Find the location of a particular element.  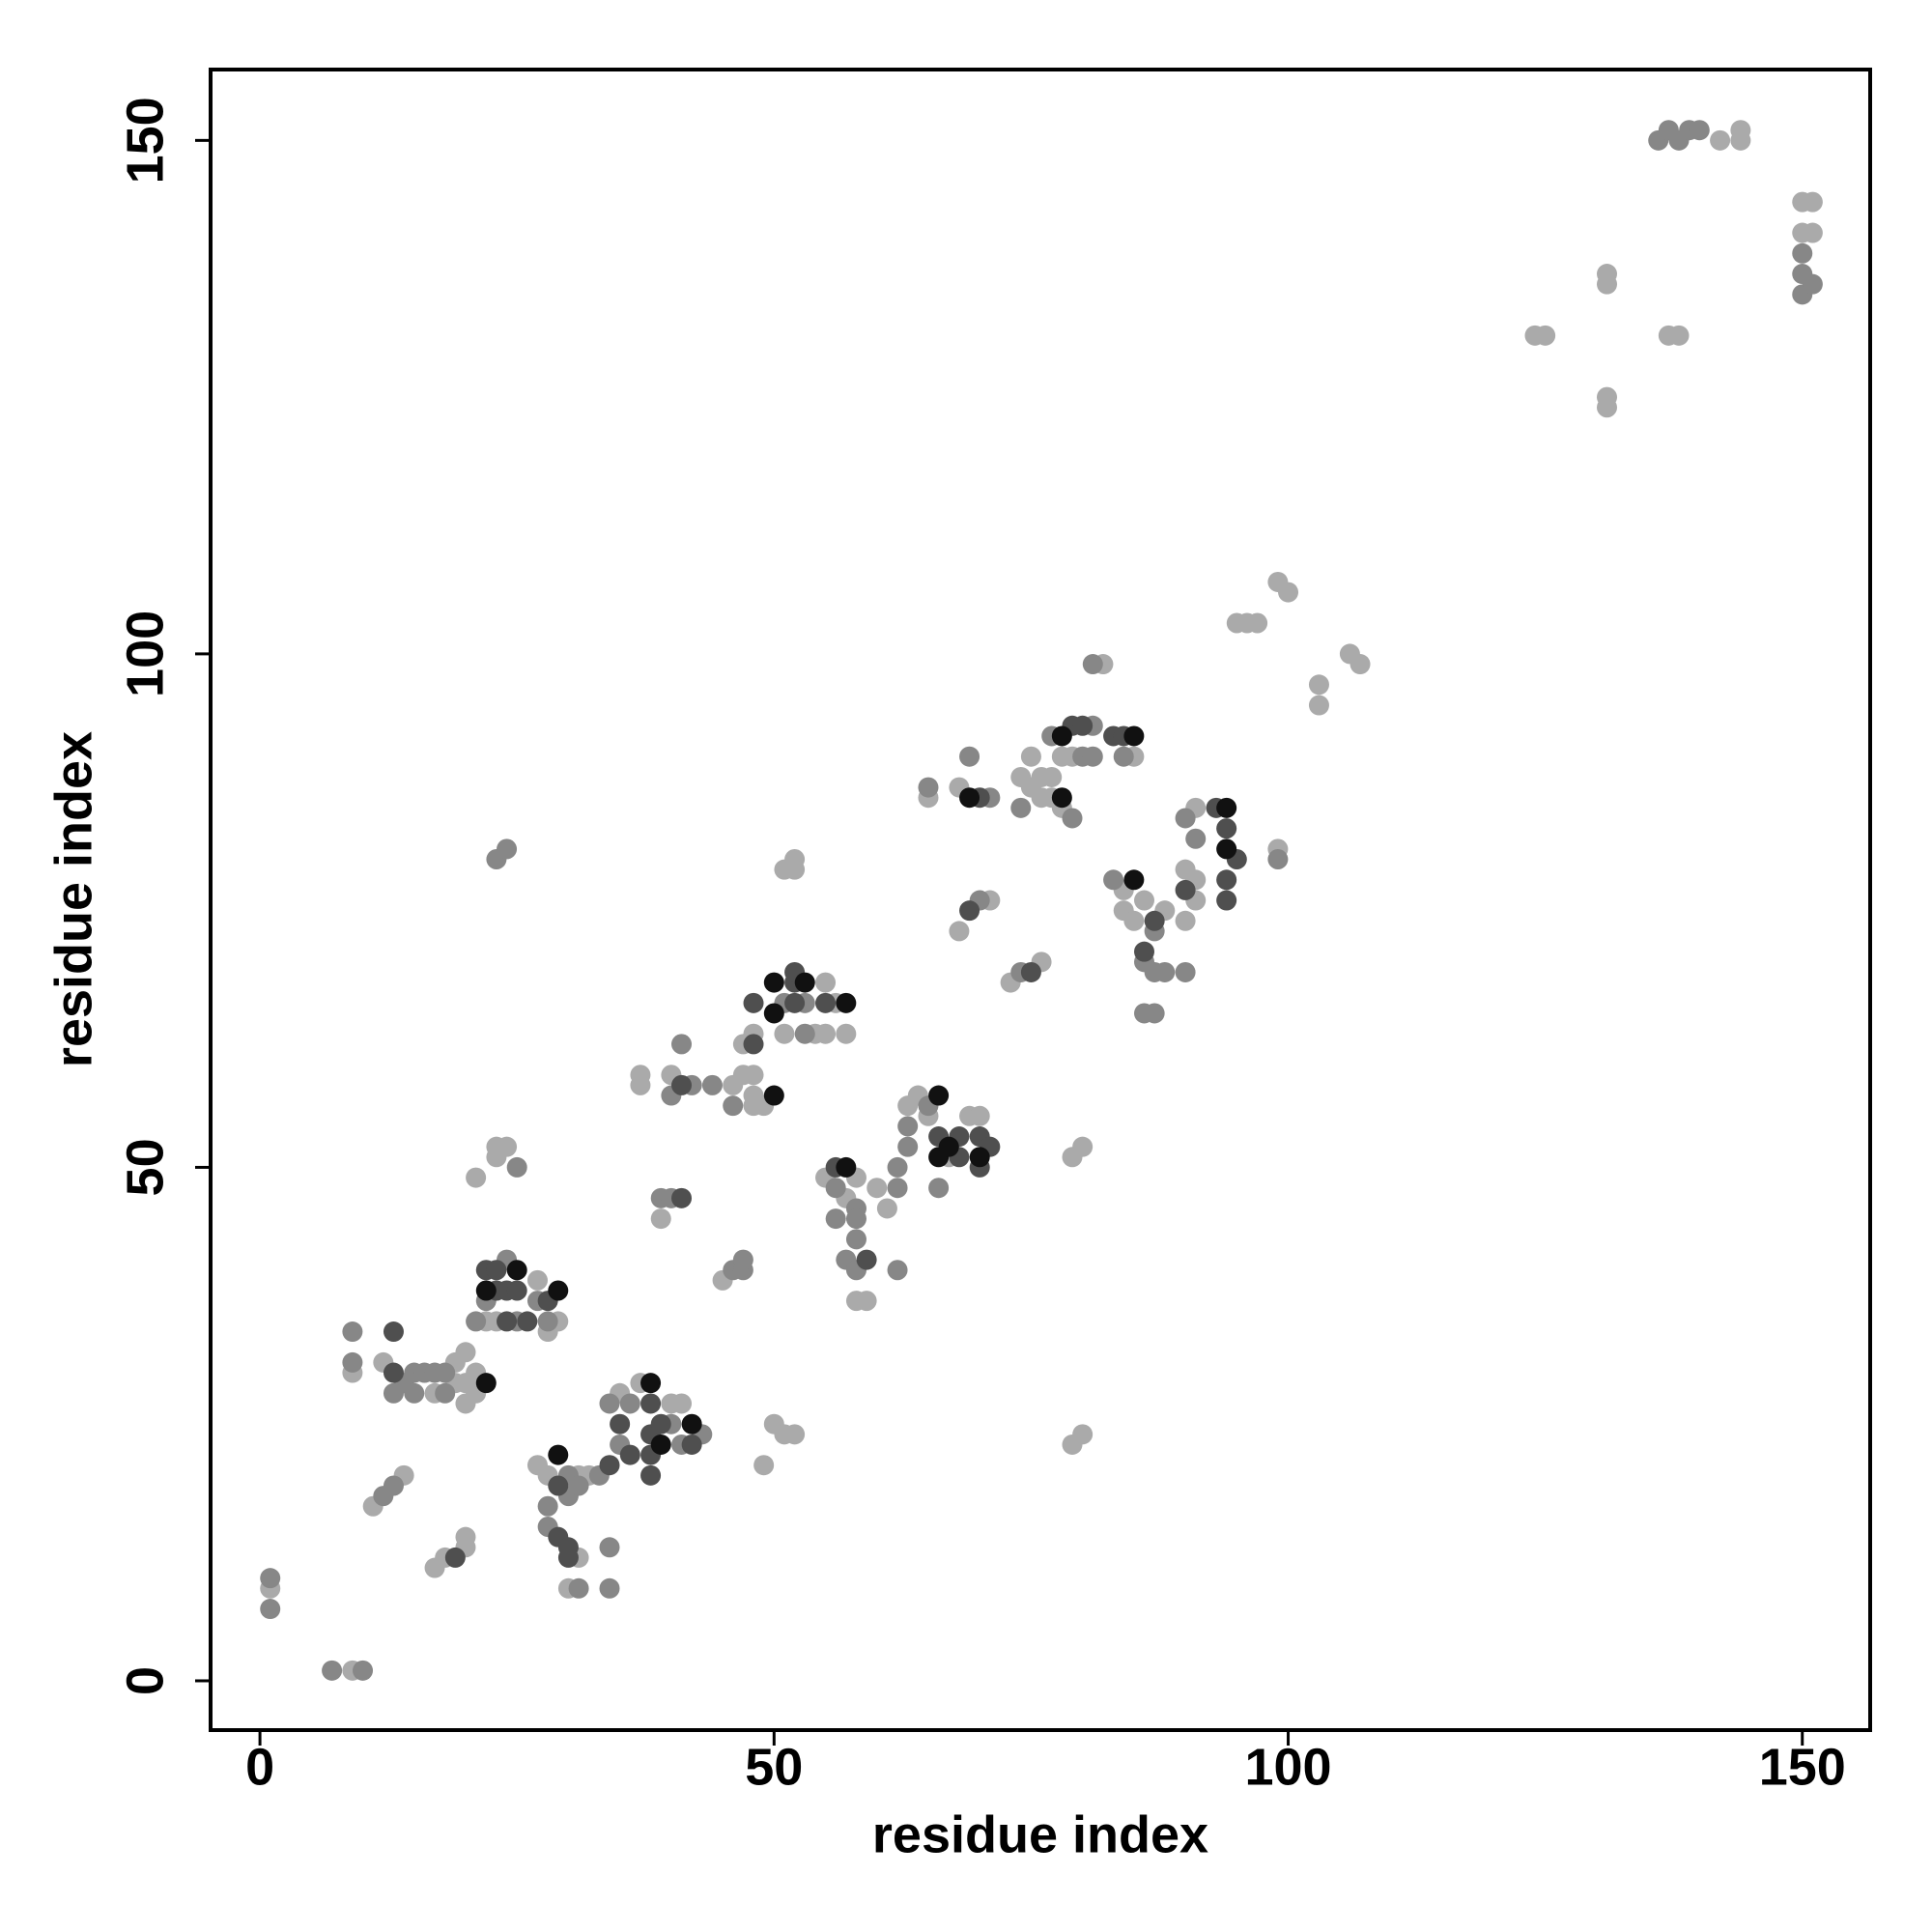

x-tick-label: 100 is located at coordinates (1287, 1767).